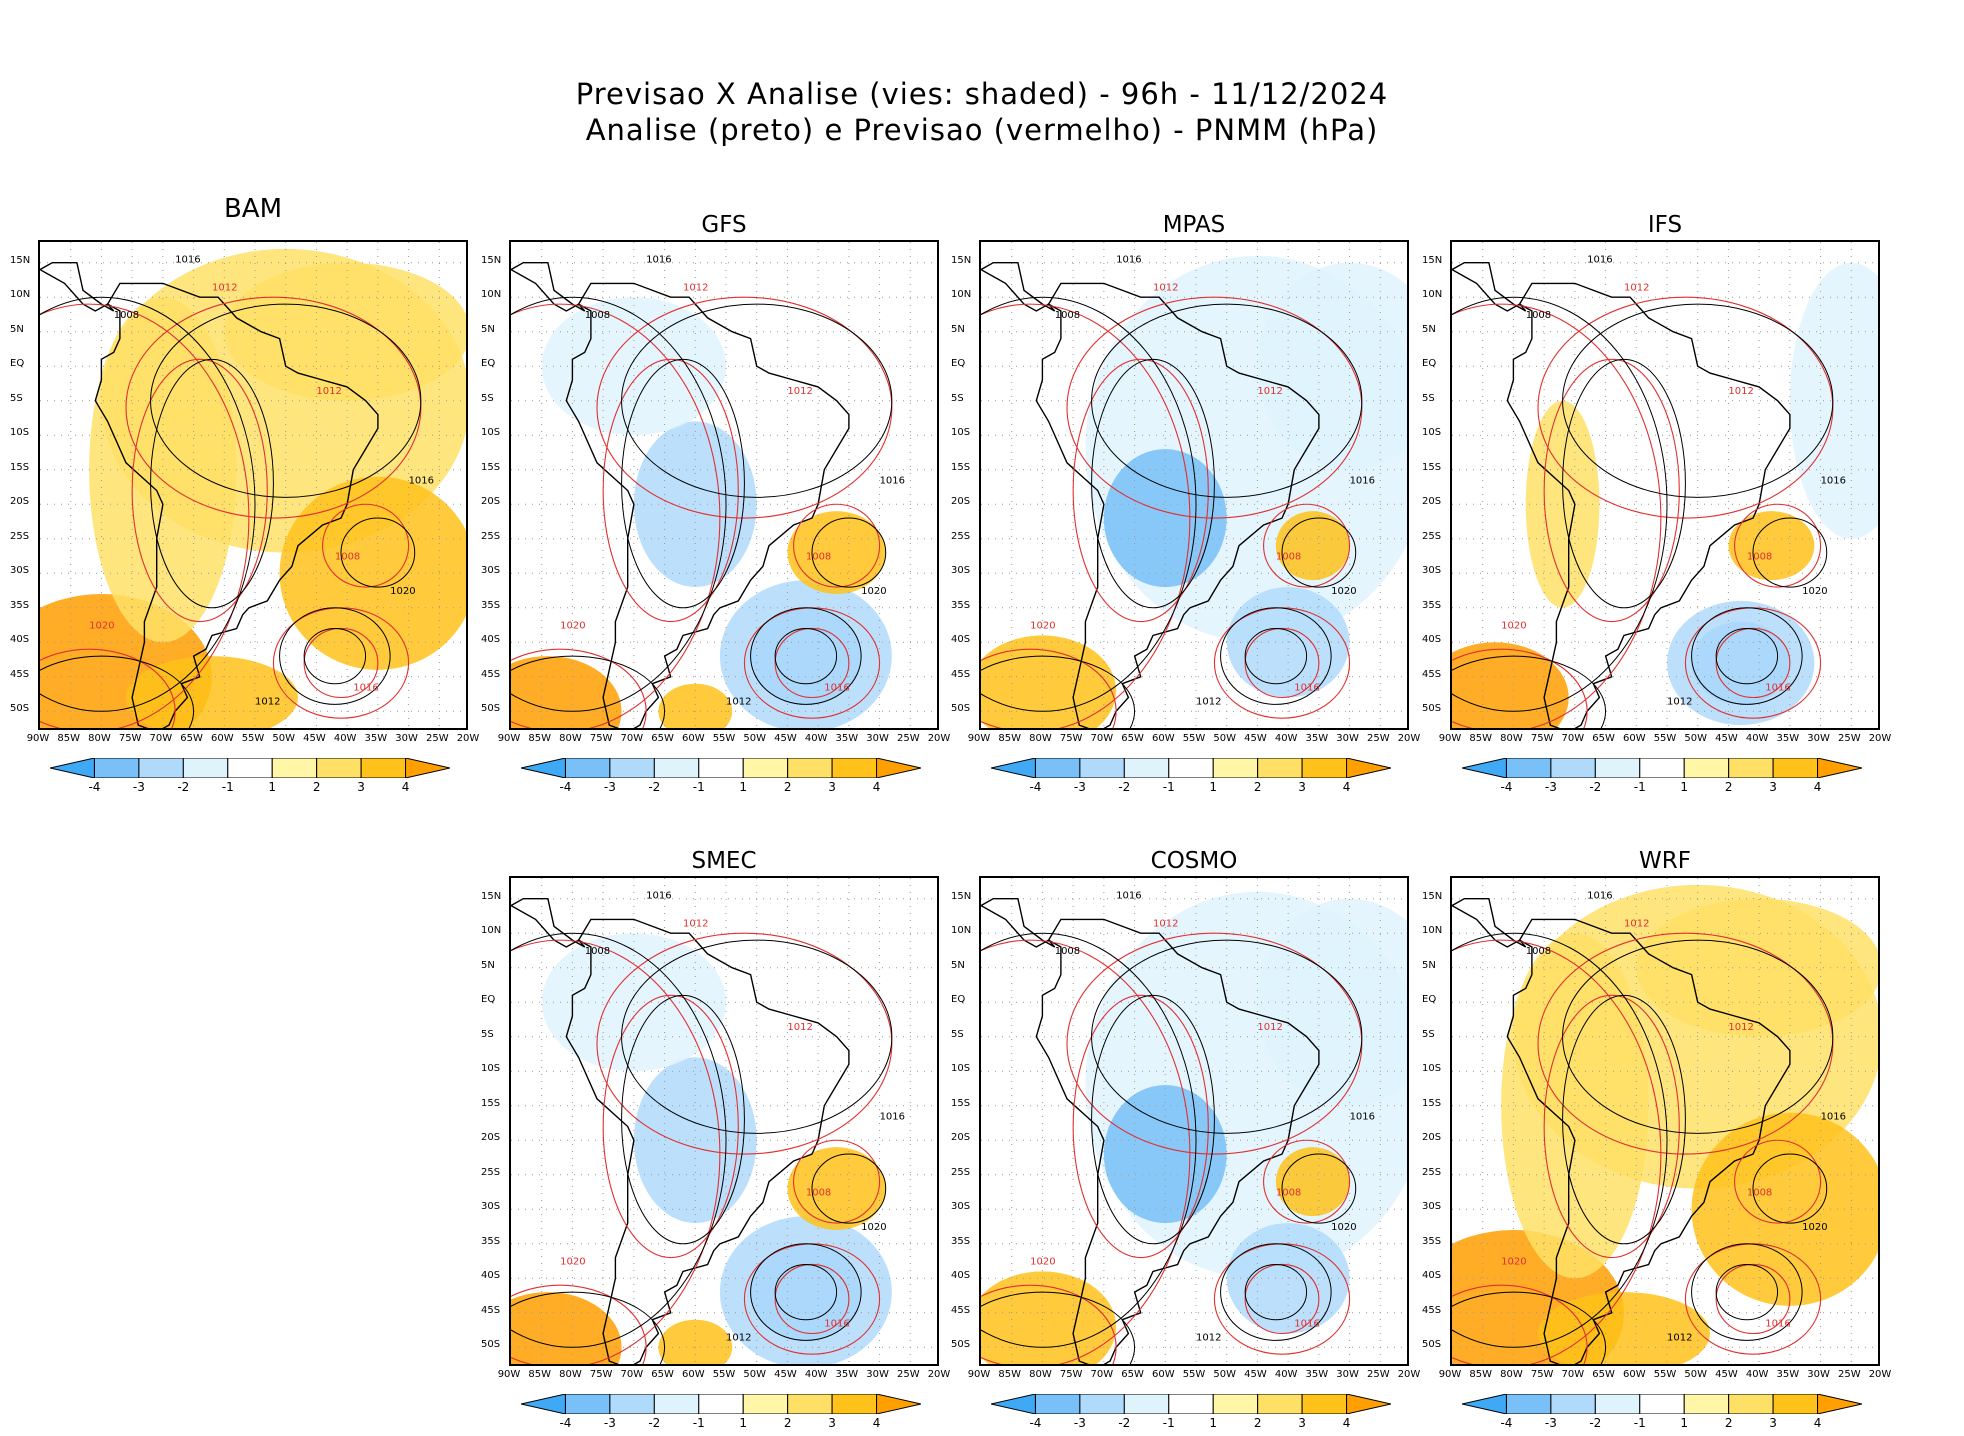  Describe the element at coordinates (1102, 738) in the screenshot. I see `longitude-label: 70W` at that location.